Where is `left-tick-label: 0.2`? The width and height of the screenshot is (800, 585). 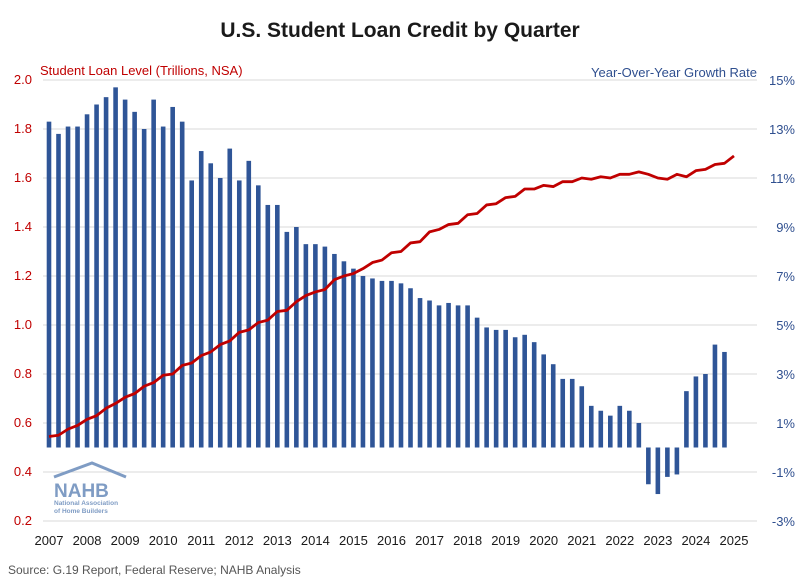
left-tick-label: 0.2 is located at coordinates (23, 520).